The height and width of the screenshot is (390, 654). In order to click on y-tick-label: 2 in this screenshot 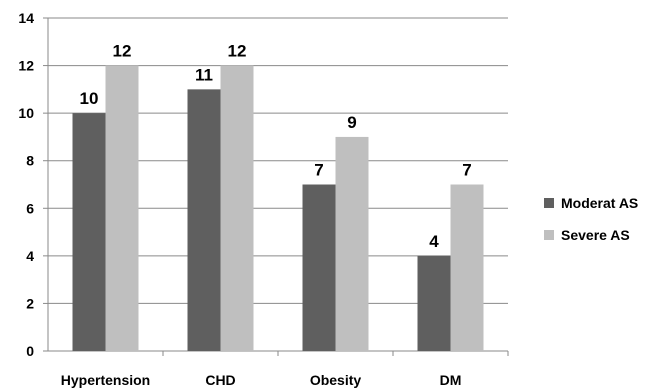, I will do `click(30, 303)`.